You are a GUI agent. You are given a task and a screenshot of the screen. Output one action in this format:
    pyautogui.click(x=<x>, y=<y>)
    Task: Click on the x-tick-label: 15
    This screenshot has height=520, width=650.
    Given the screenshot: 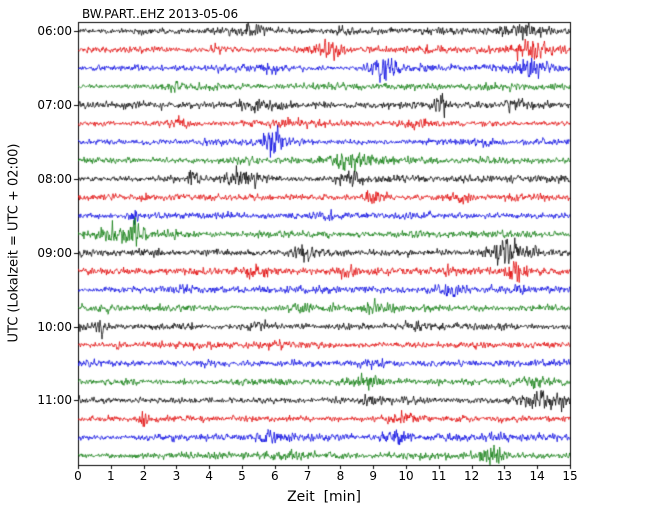 What is the action you would take?
    pyautogui.click(x=570, y=476)
    